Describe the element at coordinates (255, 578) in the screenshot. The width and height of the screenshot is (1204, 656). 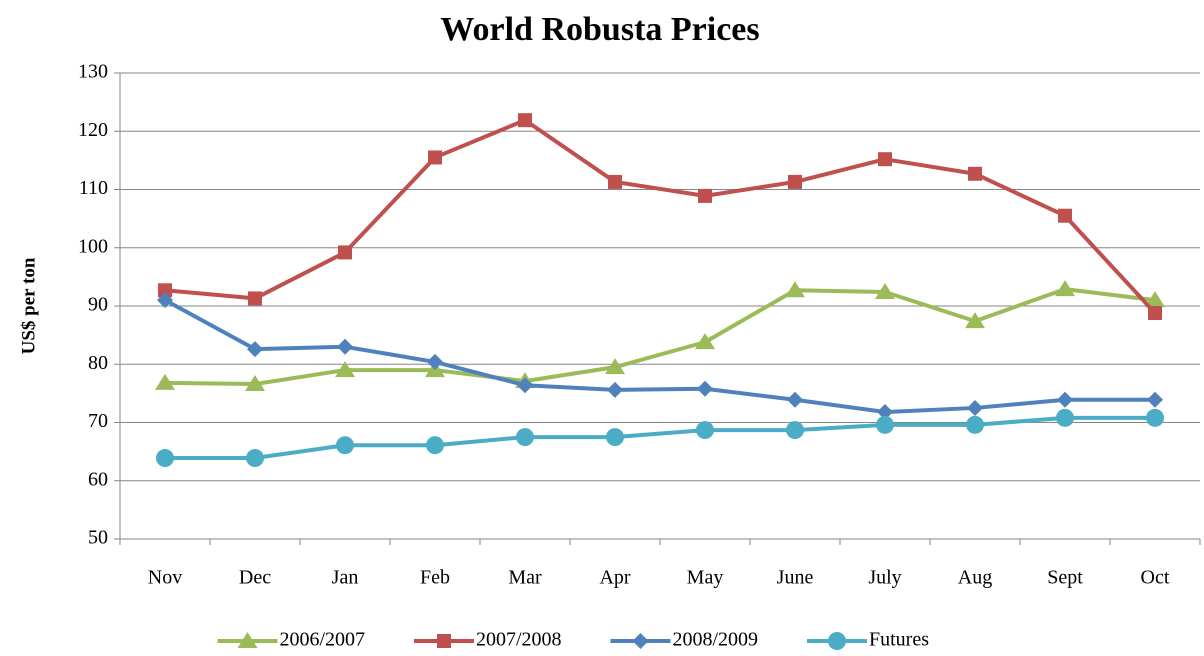
I see `x-tick-label: Dec` at that location.